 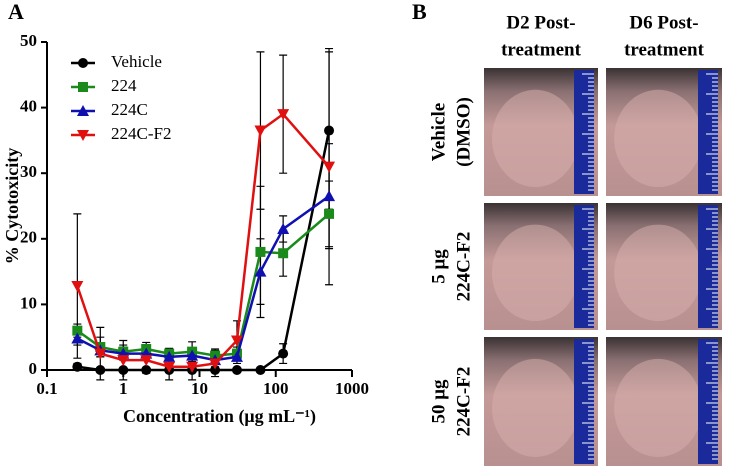 I want to click on column-header: D2 Post-, so click(x=540, y=22).